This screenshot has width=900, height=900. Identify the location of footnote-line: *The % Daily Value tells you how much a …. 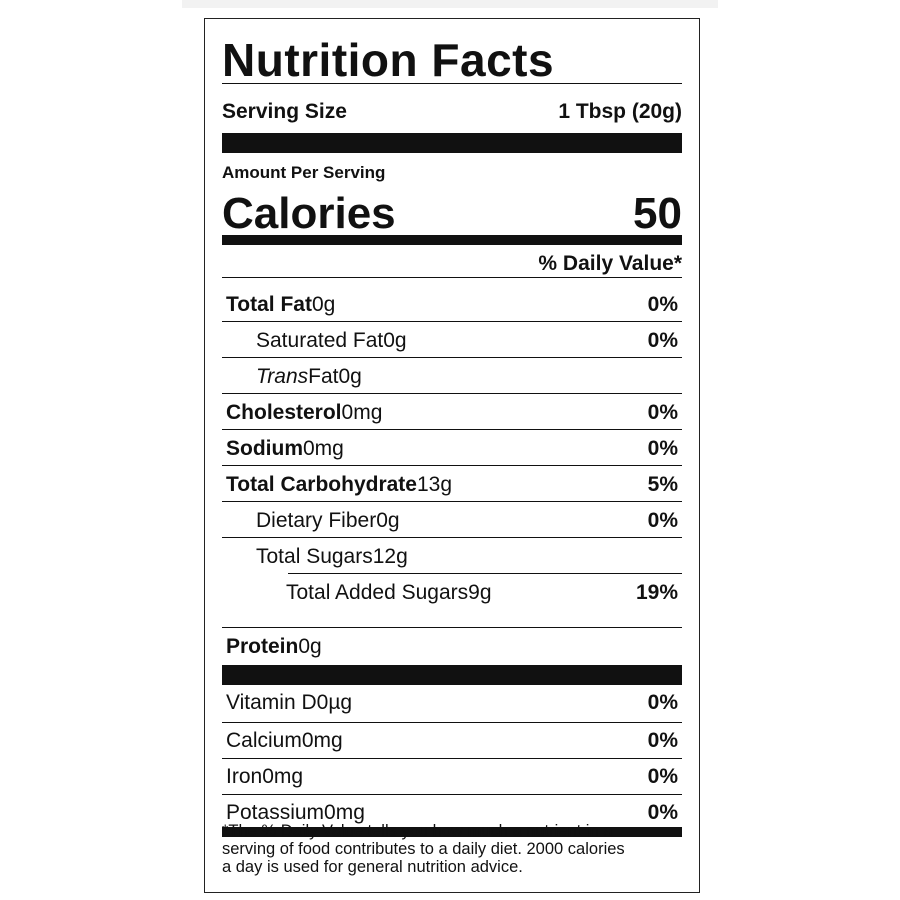
(417, 831).